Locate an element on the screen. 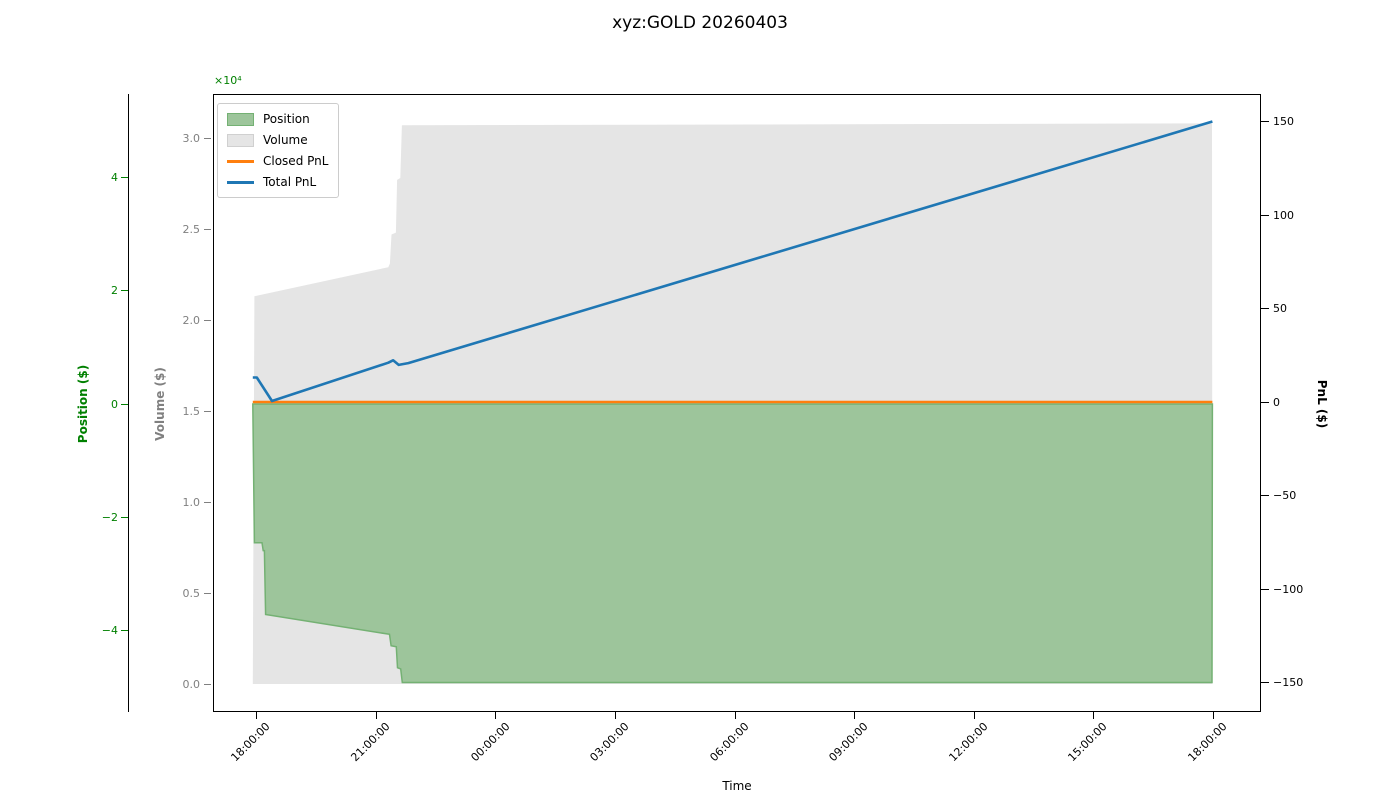  x-tick-label: 09:00:00 is located at coordinates (848, 742).